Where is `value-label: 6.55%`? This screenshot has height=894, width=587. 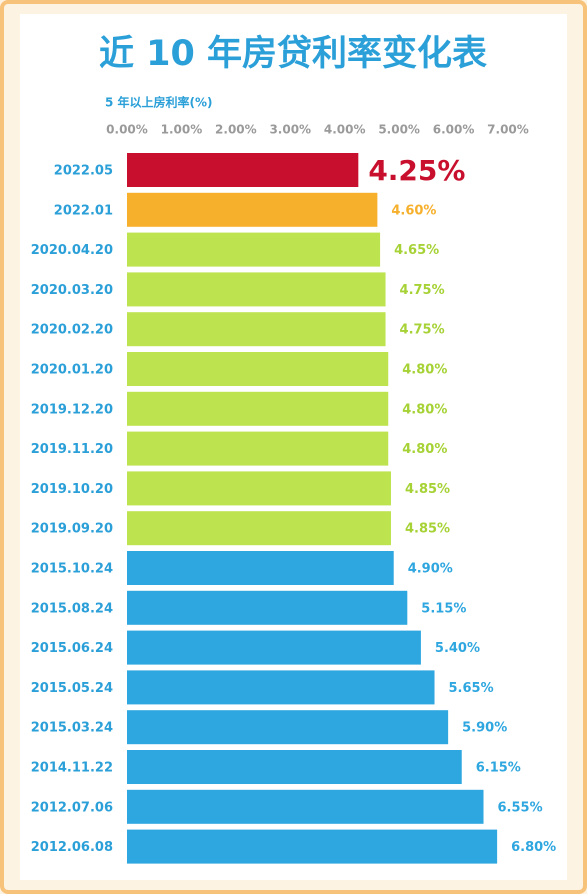 value-label: 6.55% is located at coordinates (520, 807).